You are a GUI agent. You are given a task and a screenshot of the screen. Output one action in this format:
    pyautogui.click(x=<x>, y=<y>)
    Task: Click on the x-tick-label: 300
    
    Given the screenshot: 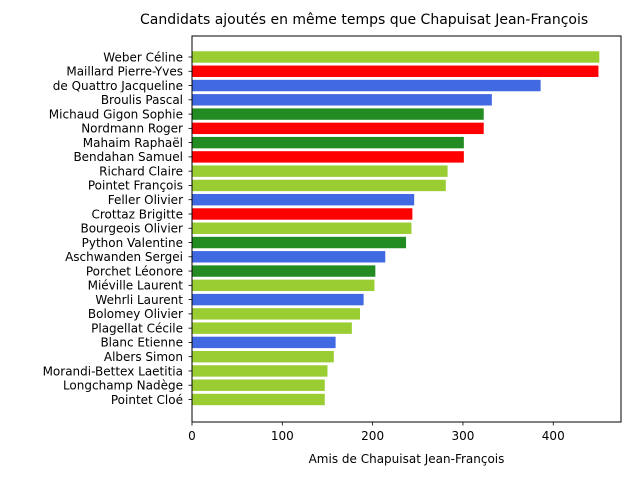 What is the action you would take?
    pyautogui.click(x=462, y=436)
    